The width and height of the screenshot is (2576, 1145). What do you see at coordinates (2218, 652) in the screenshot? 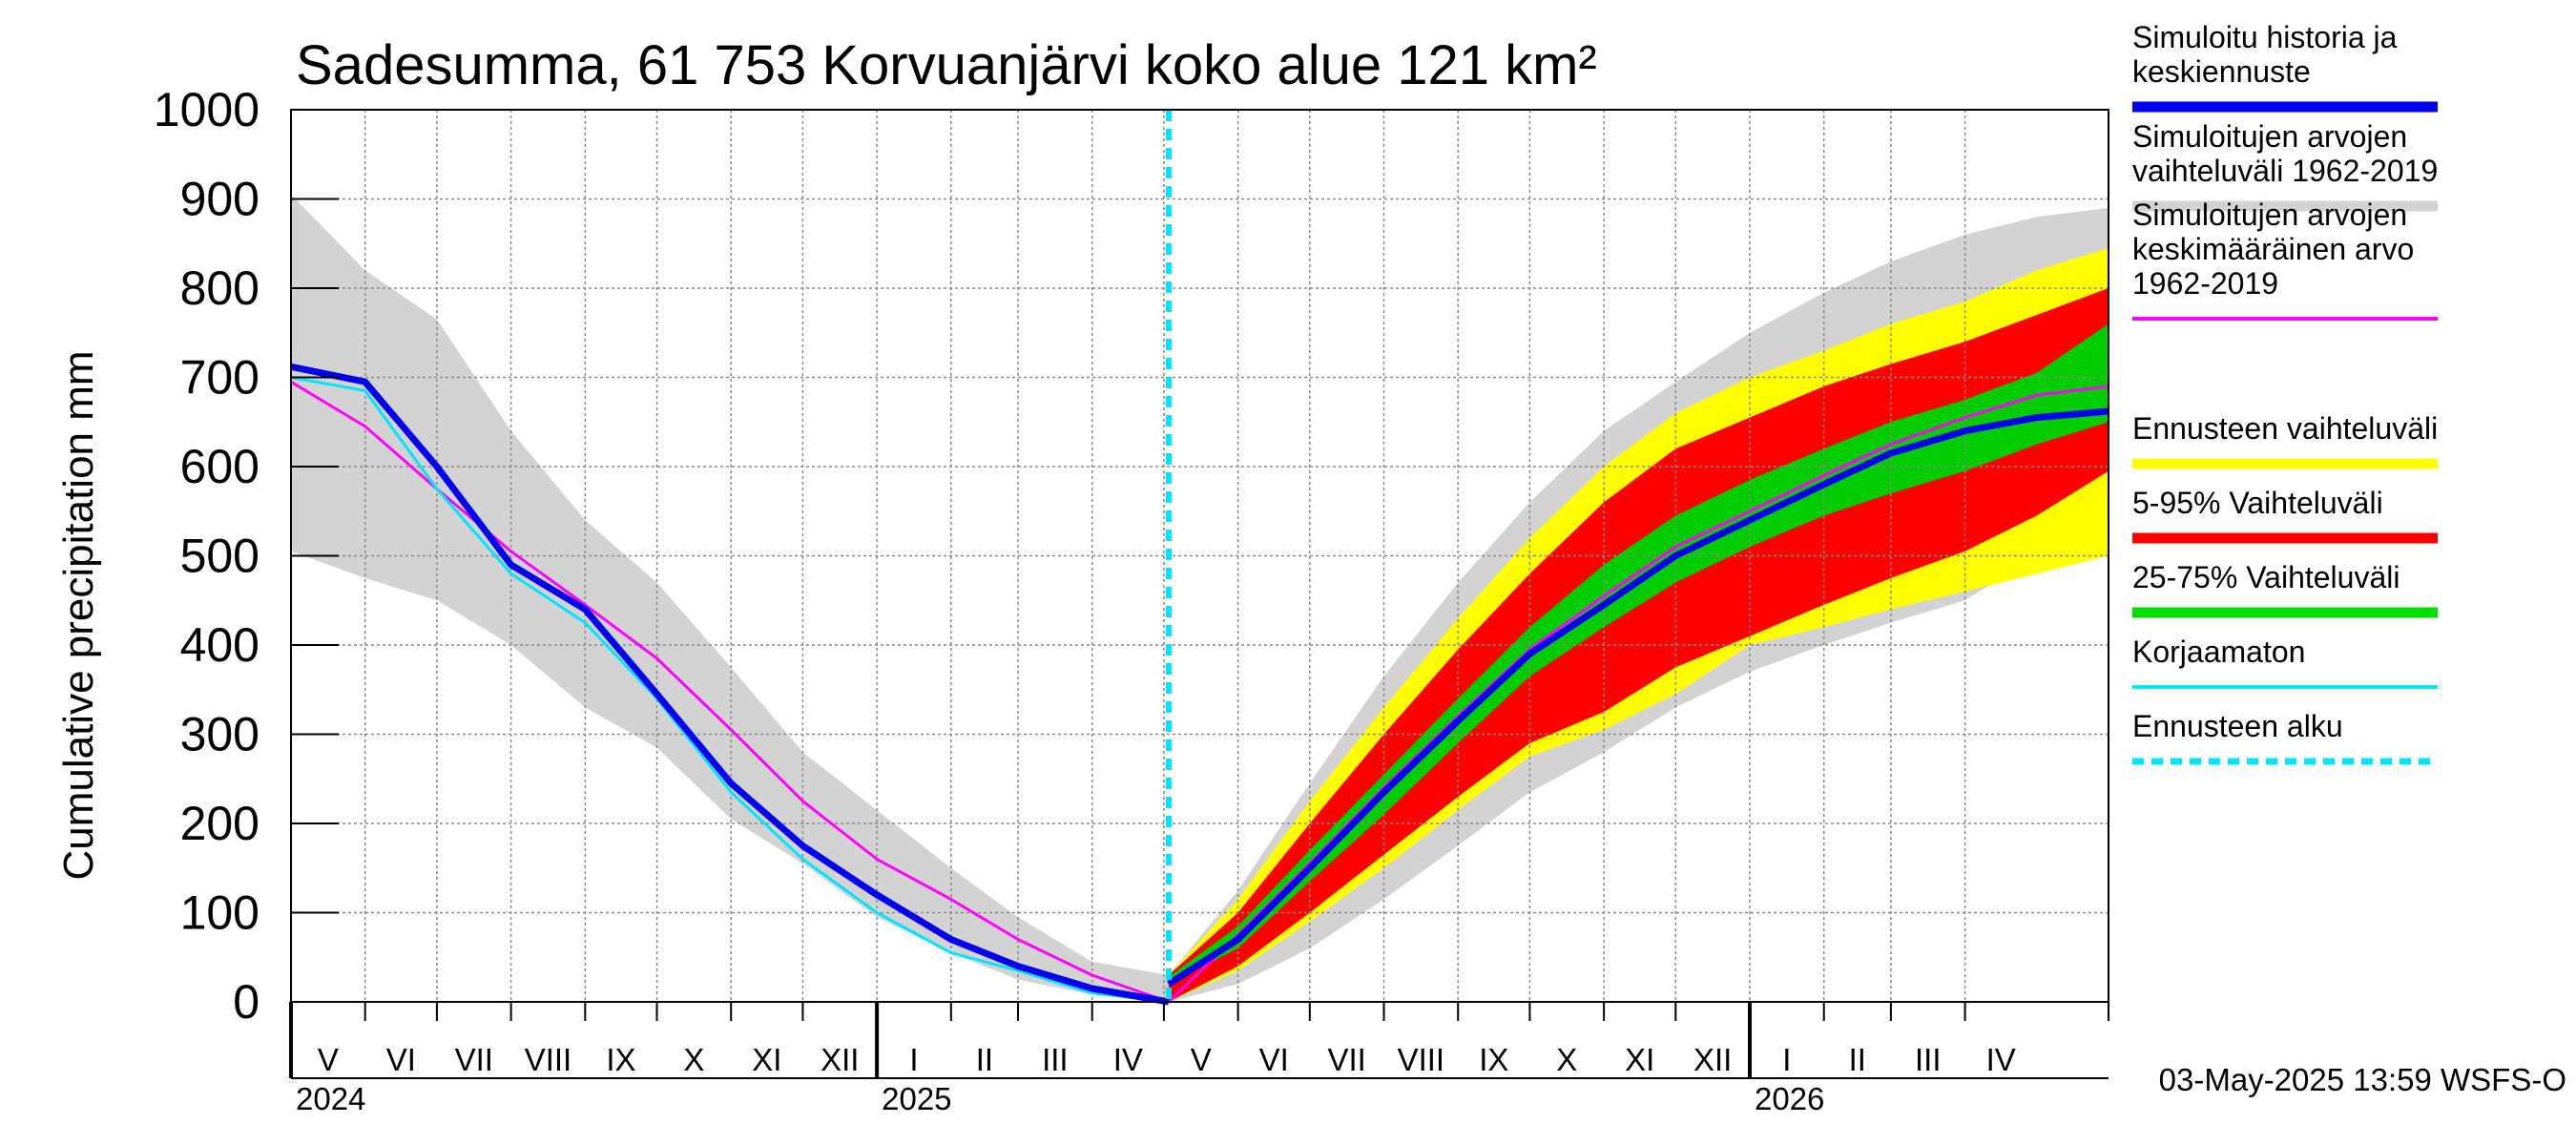
I see `legend-label: Korjaamaton` at bounding box center [2218, 652].